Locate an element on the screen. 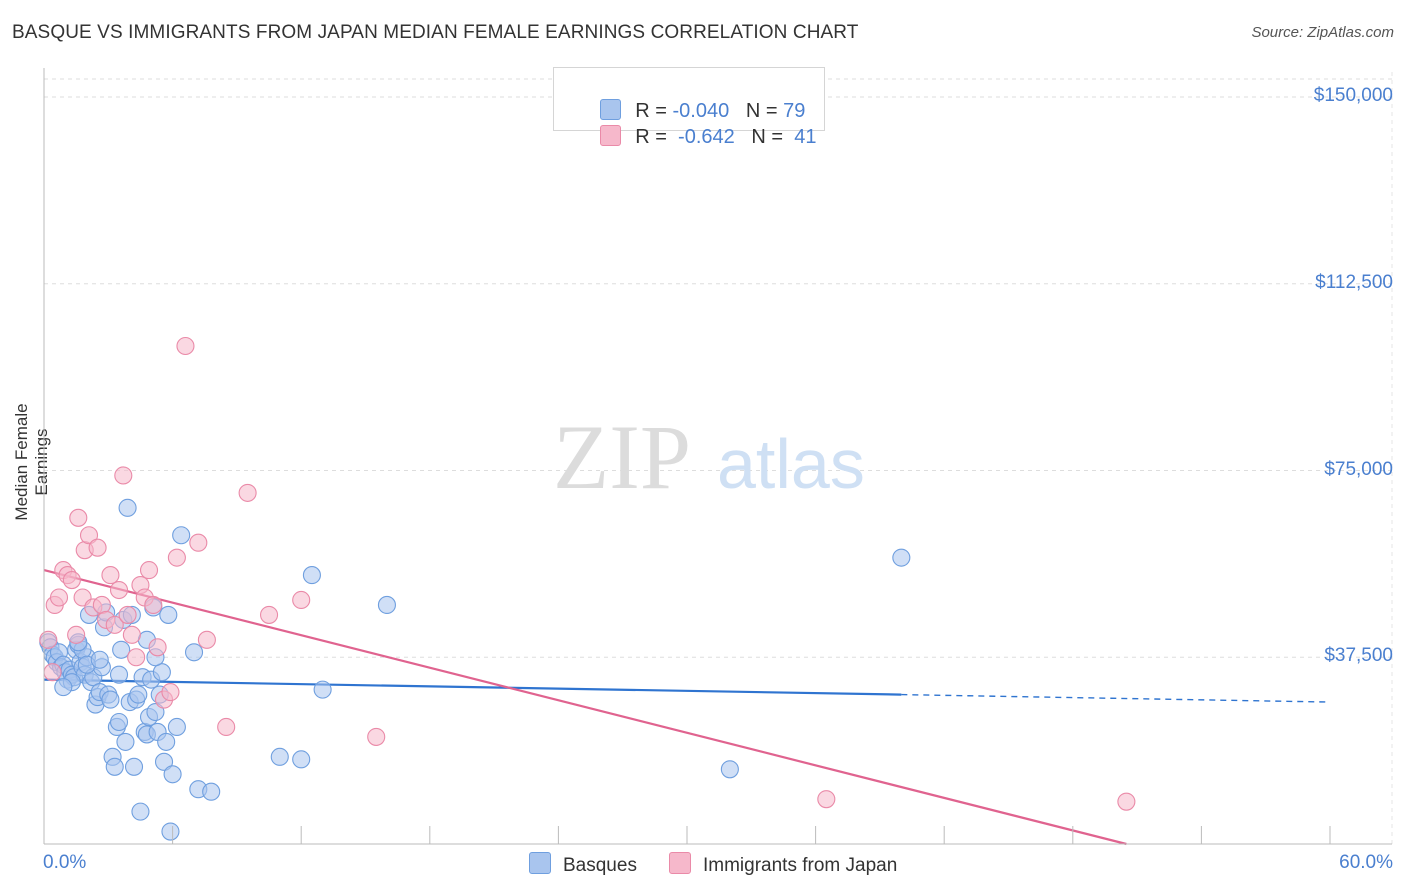 The height and width of the screenshot is (892, 1406). watermark-atlas: atlas is located at coordinates (791, 464).